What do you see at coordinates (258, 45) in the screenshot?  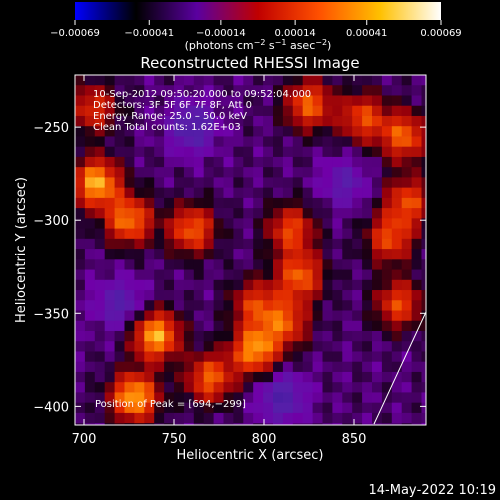 I see `colorbar-units: (photons cm−2 s−1 asec−2)` at bounding box center [258, 45].